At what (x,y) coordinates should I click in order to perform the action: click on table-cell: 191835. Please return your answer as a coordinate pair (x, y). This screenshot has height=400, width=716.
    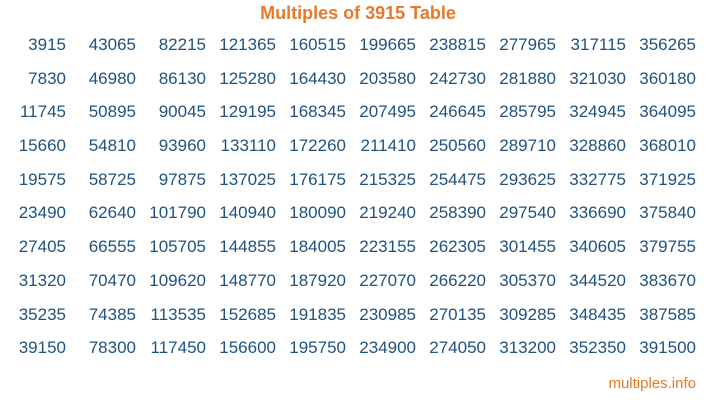
    Looking at the image, I should click on (317, 314).